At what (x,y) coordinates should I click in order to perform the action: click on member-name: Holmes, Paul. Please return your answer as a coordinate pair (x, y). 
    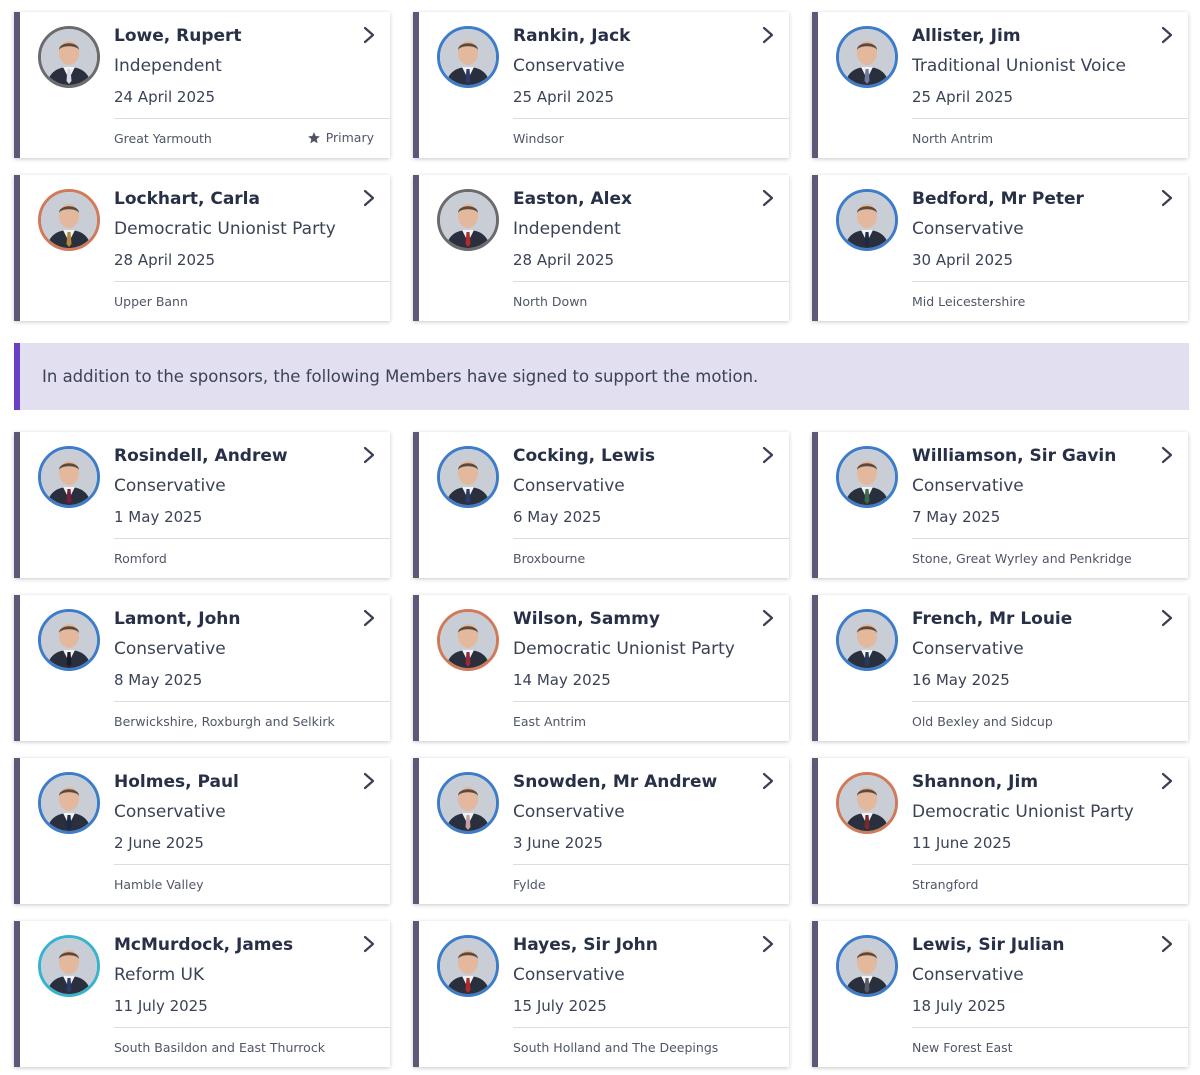
    Looking at the image, I should click on (176, 782).